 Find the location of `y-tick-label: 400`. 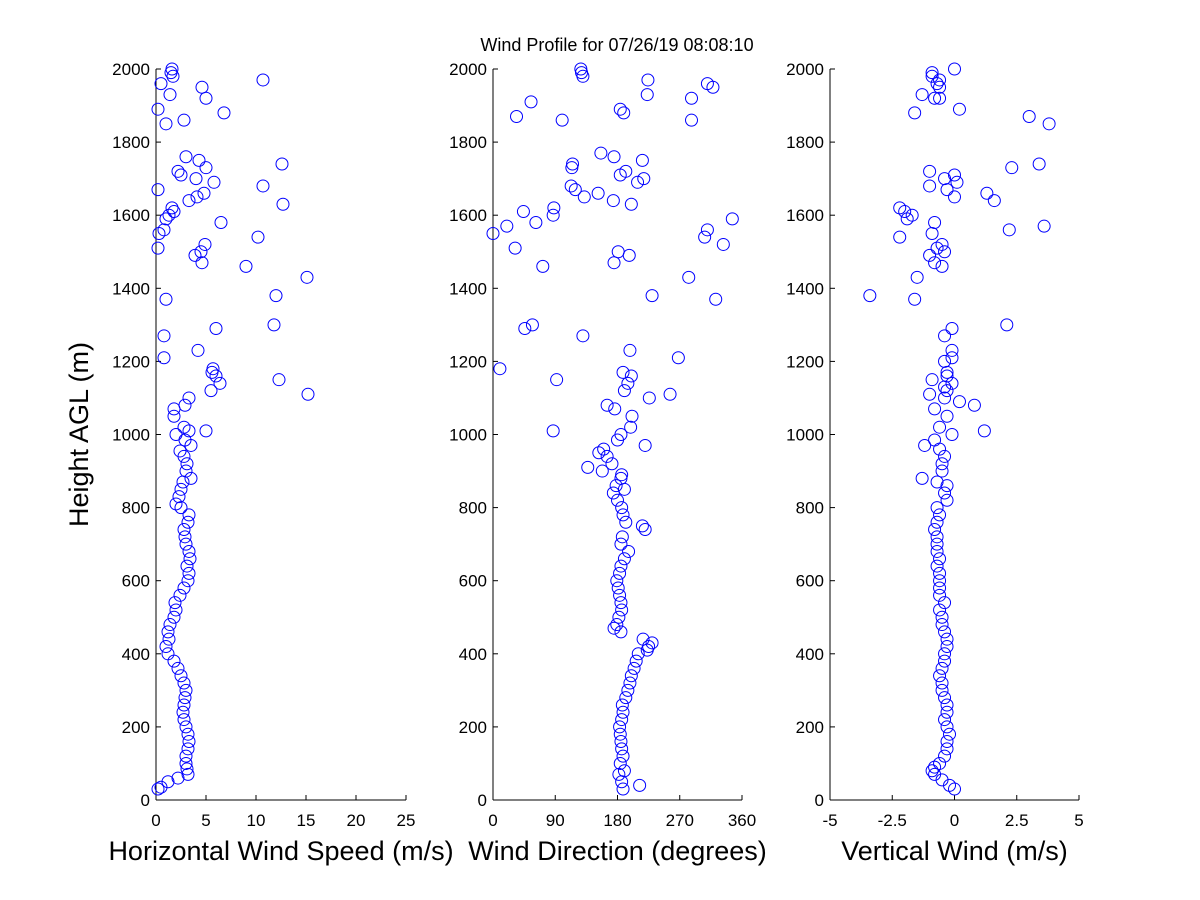

y-tick-label: 400 is located at coordinates (810, 654).